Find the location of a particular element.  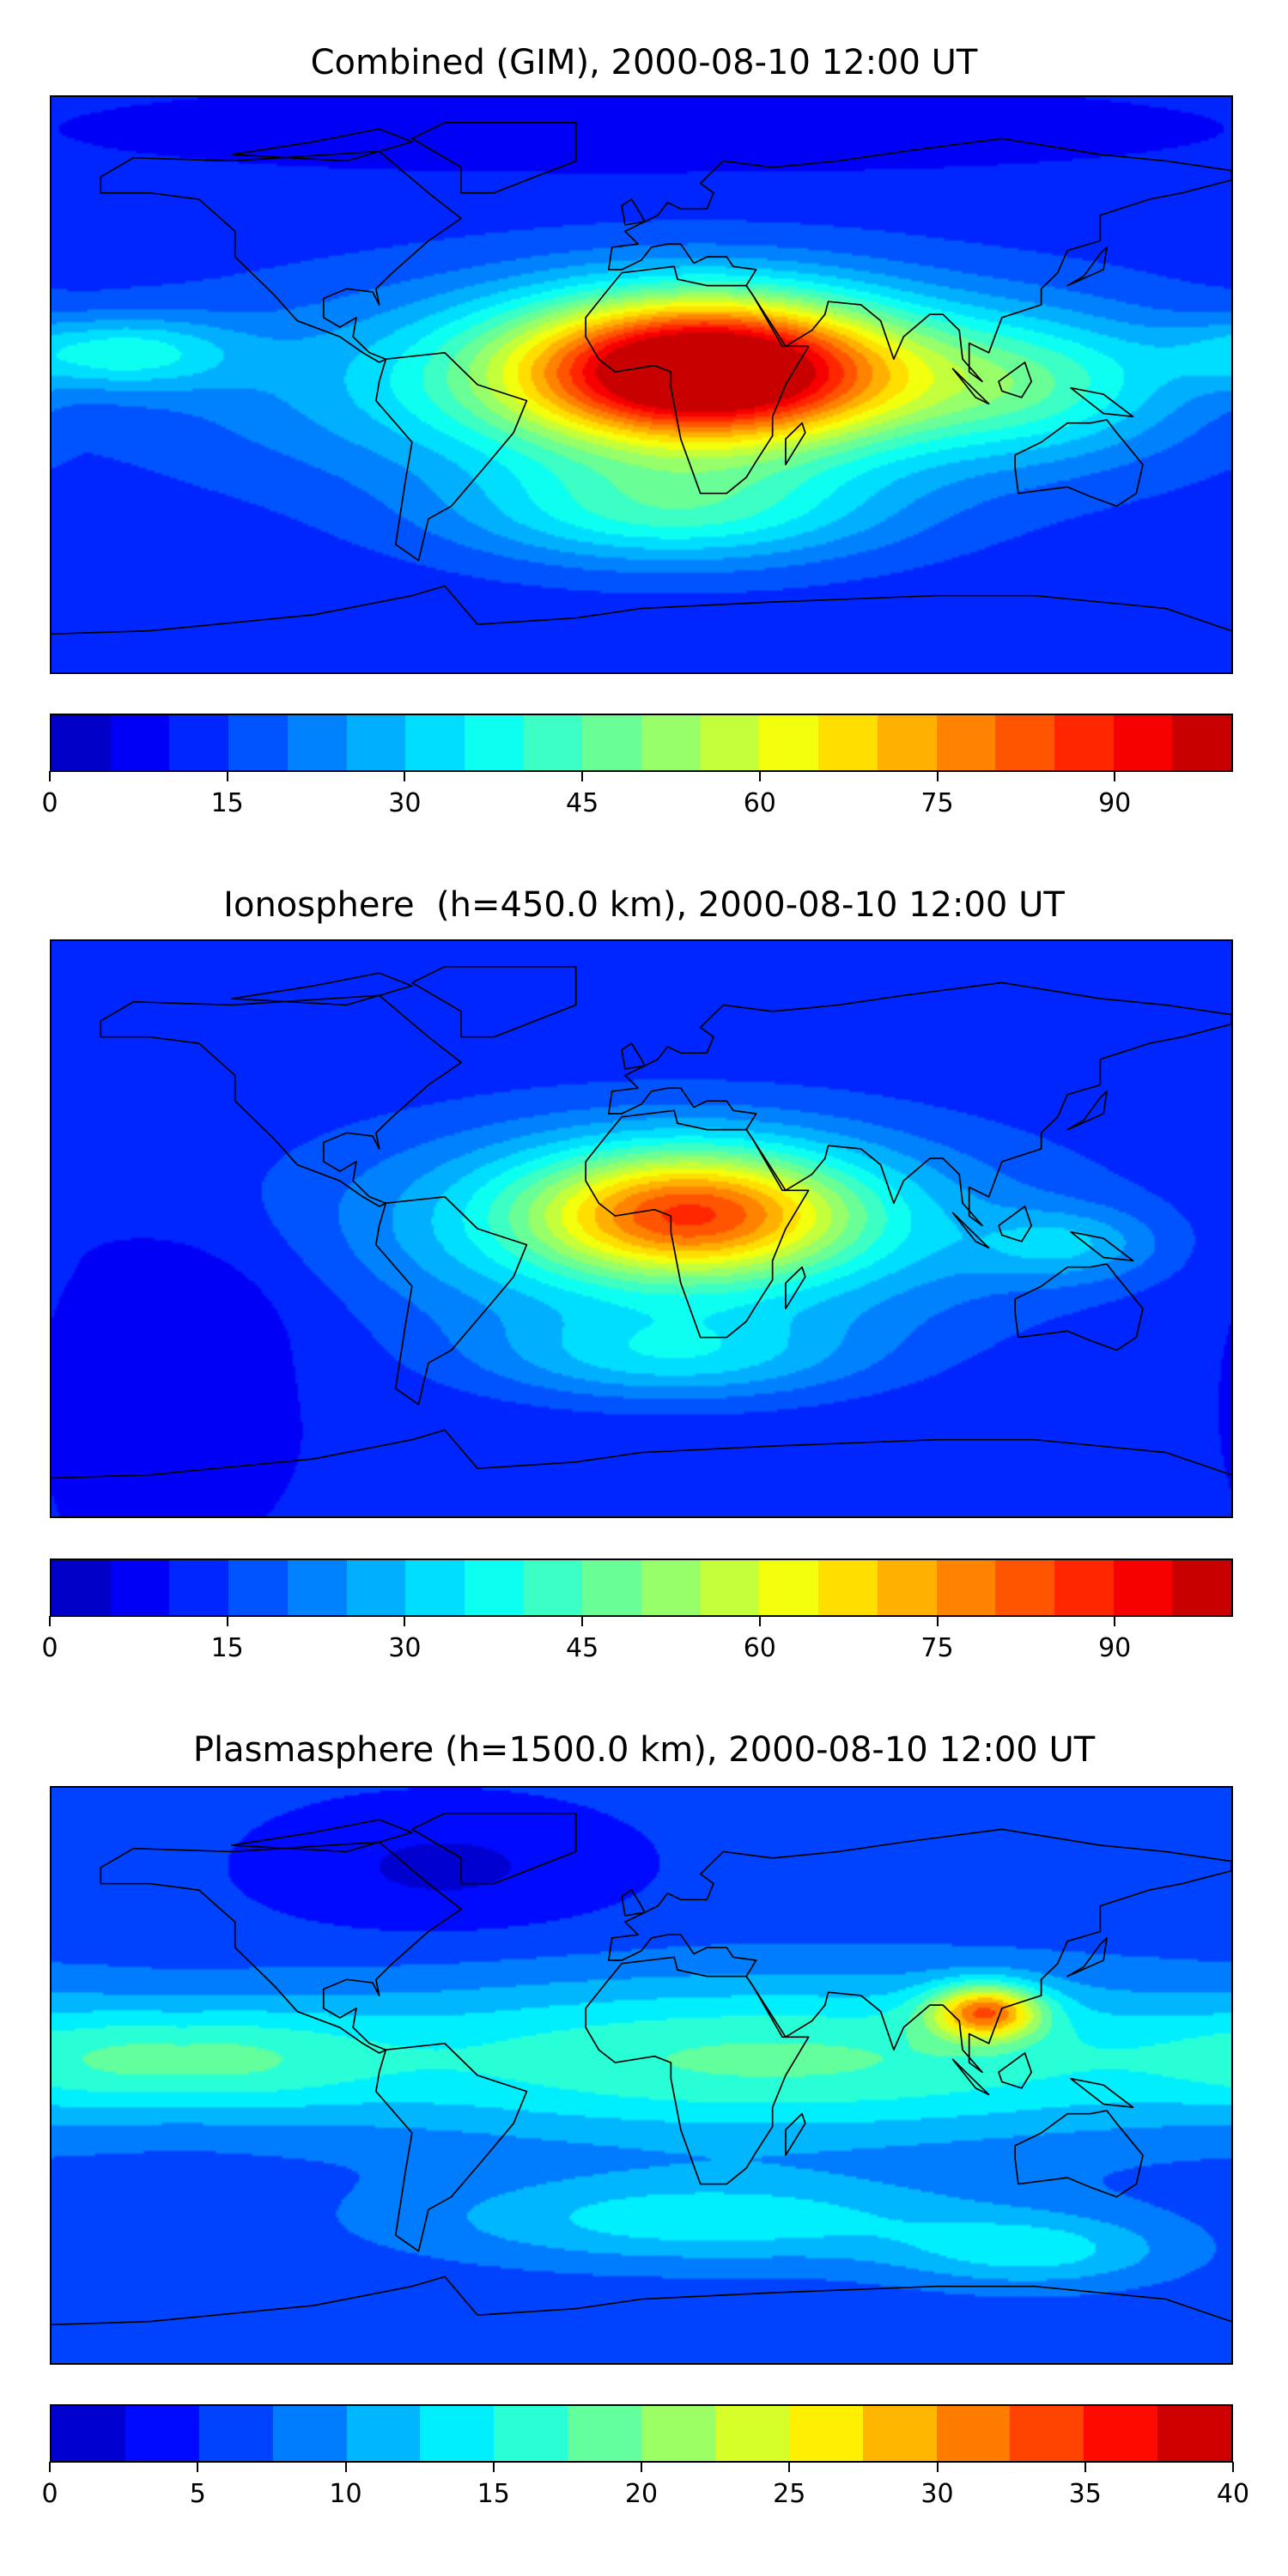

coastline-australia is located at coordinates (1079, 1308).